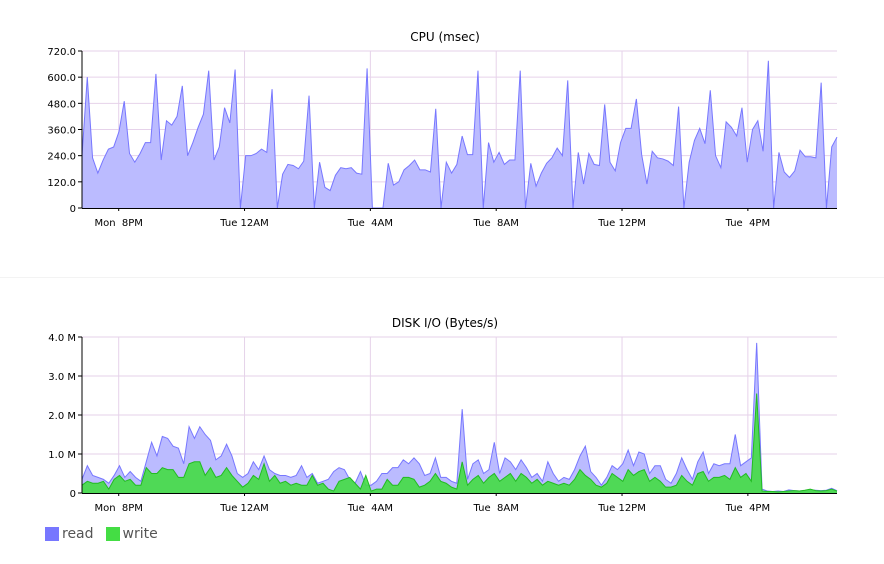  Describe the element at coordinates (61, 131) in the screenshot. I see `cpu-ytick-label-3: 360.0` at that location.